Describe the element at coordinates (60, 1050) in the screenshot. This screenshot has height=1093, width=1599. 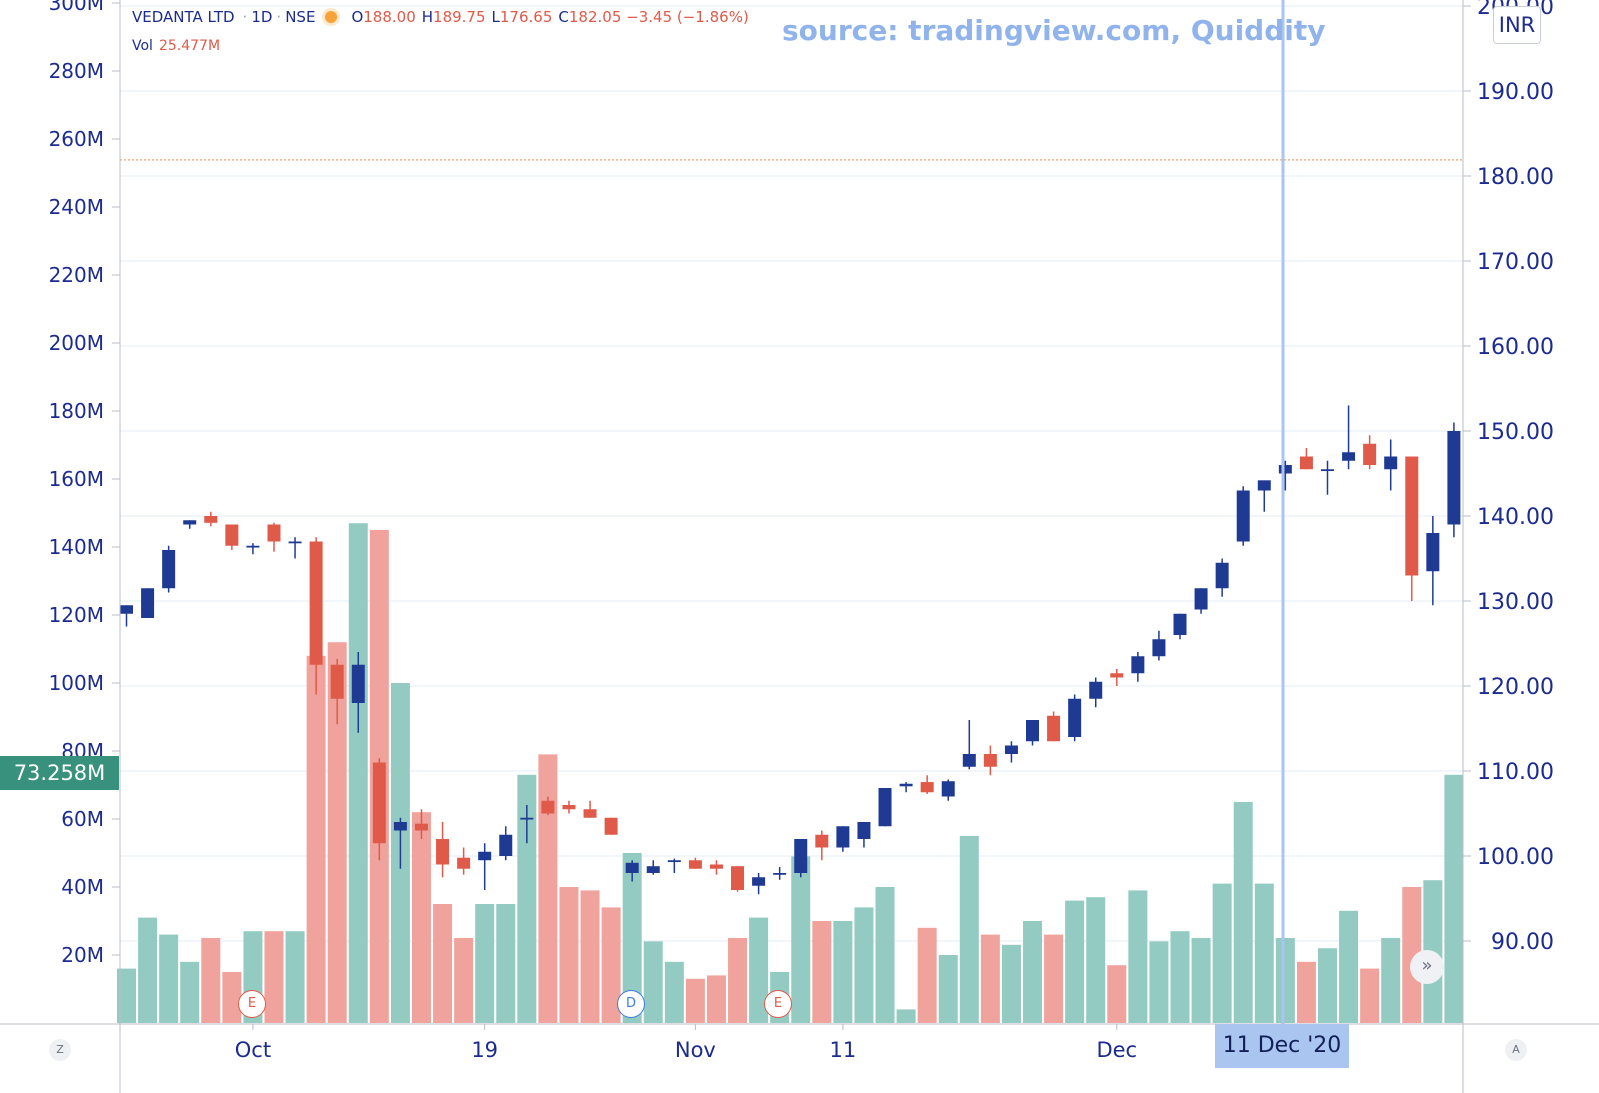
I see `zoom-corner-button: Z` at that location.